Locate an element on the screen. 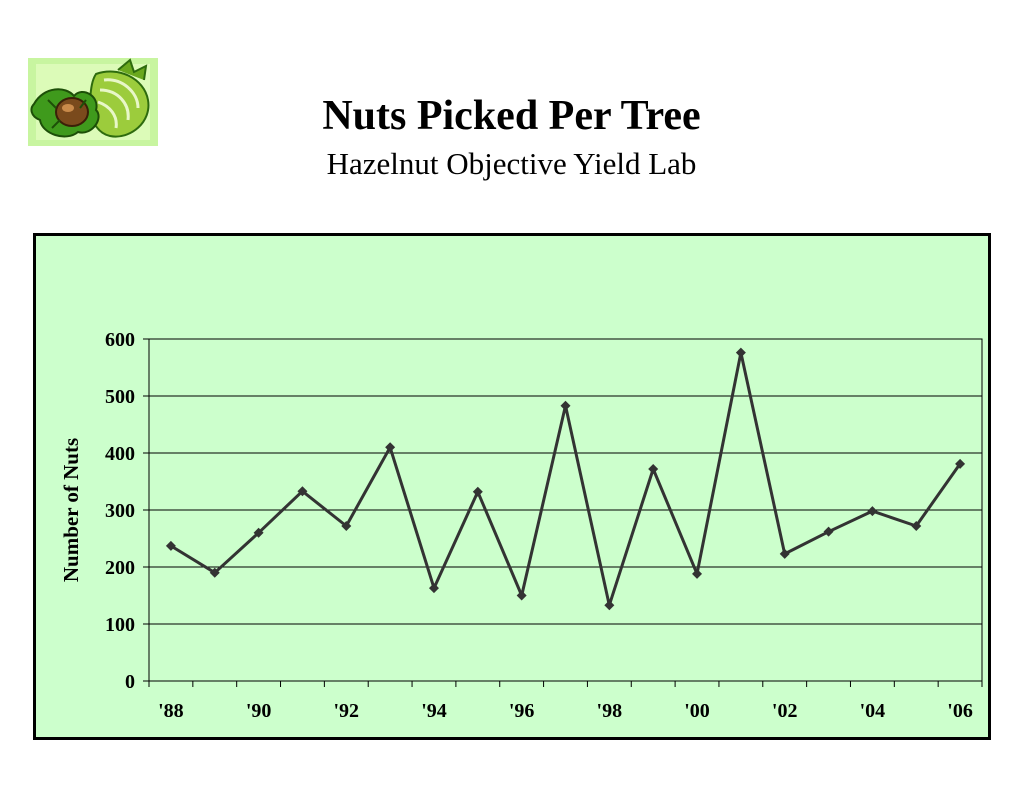  y-tick-label: 400 is located at coordinates (120, 454).